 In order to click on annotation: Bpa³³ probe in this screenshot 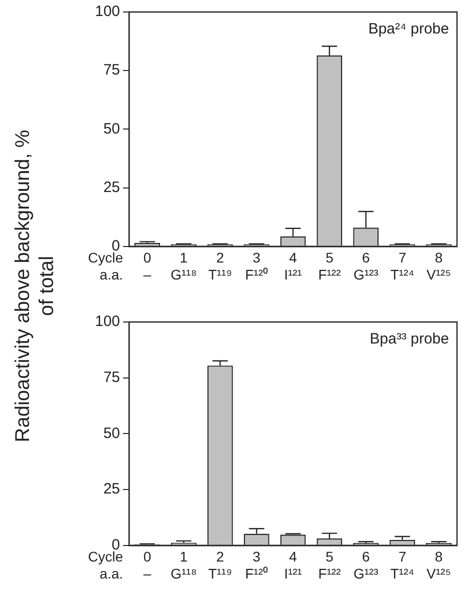, I will do `click(409, 339)`.